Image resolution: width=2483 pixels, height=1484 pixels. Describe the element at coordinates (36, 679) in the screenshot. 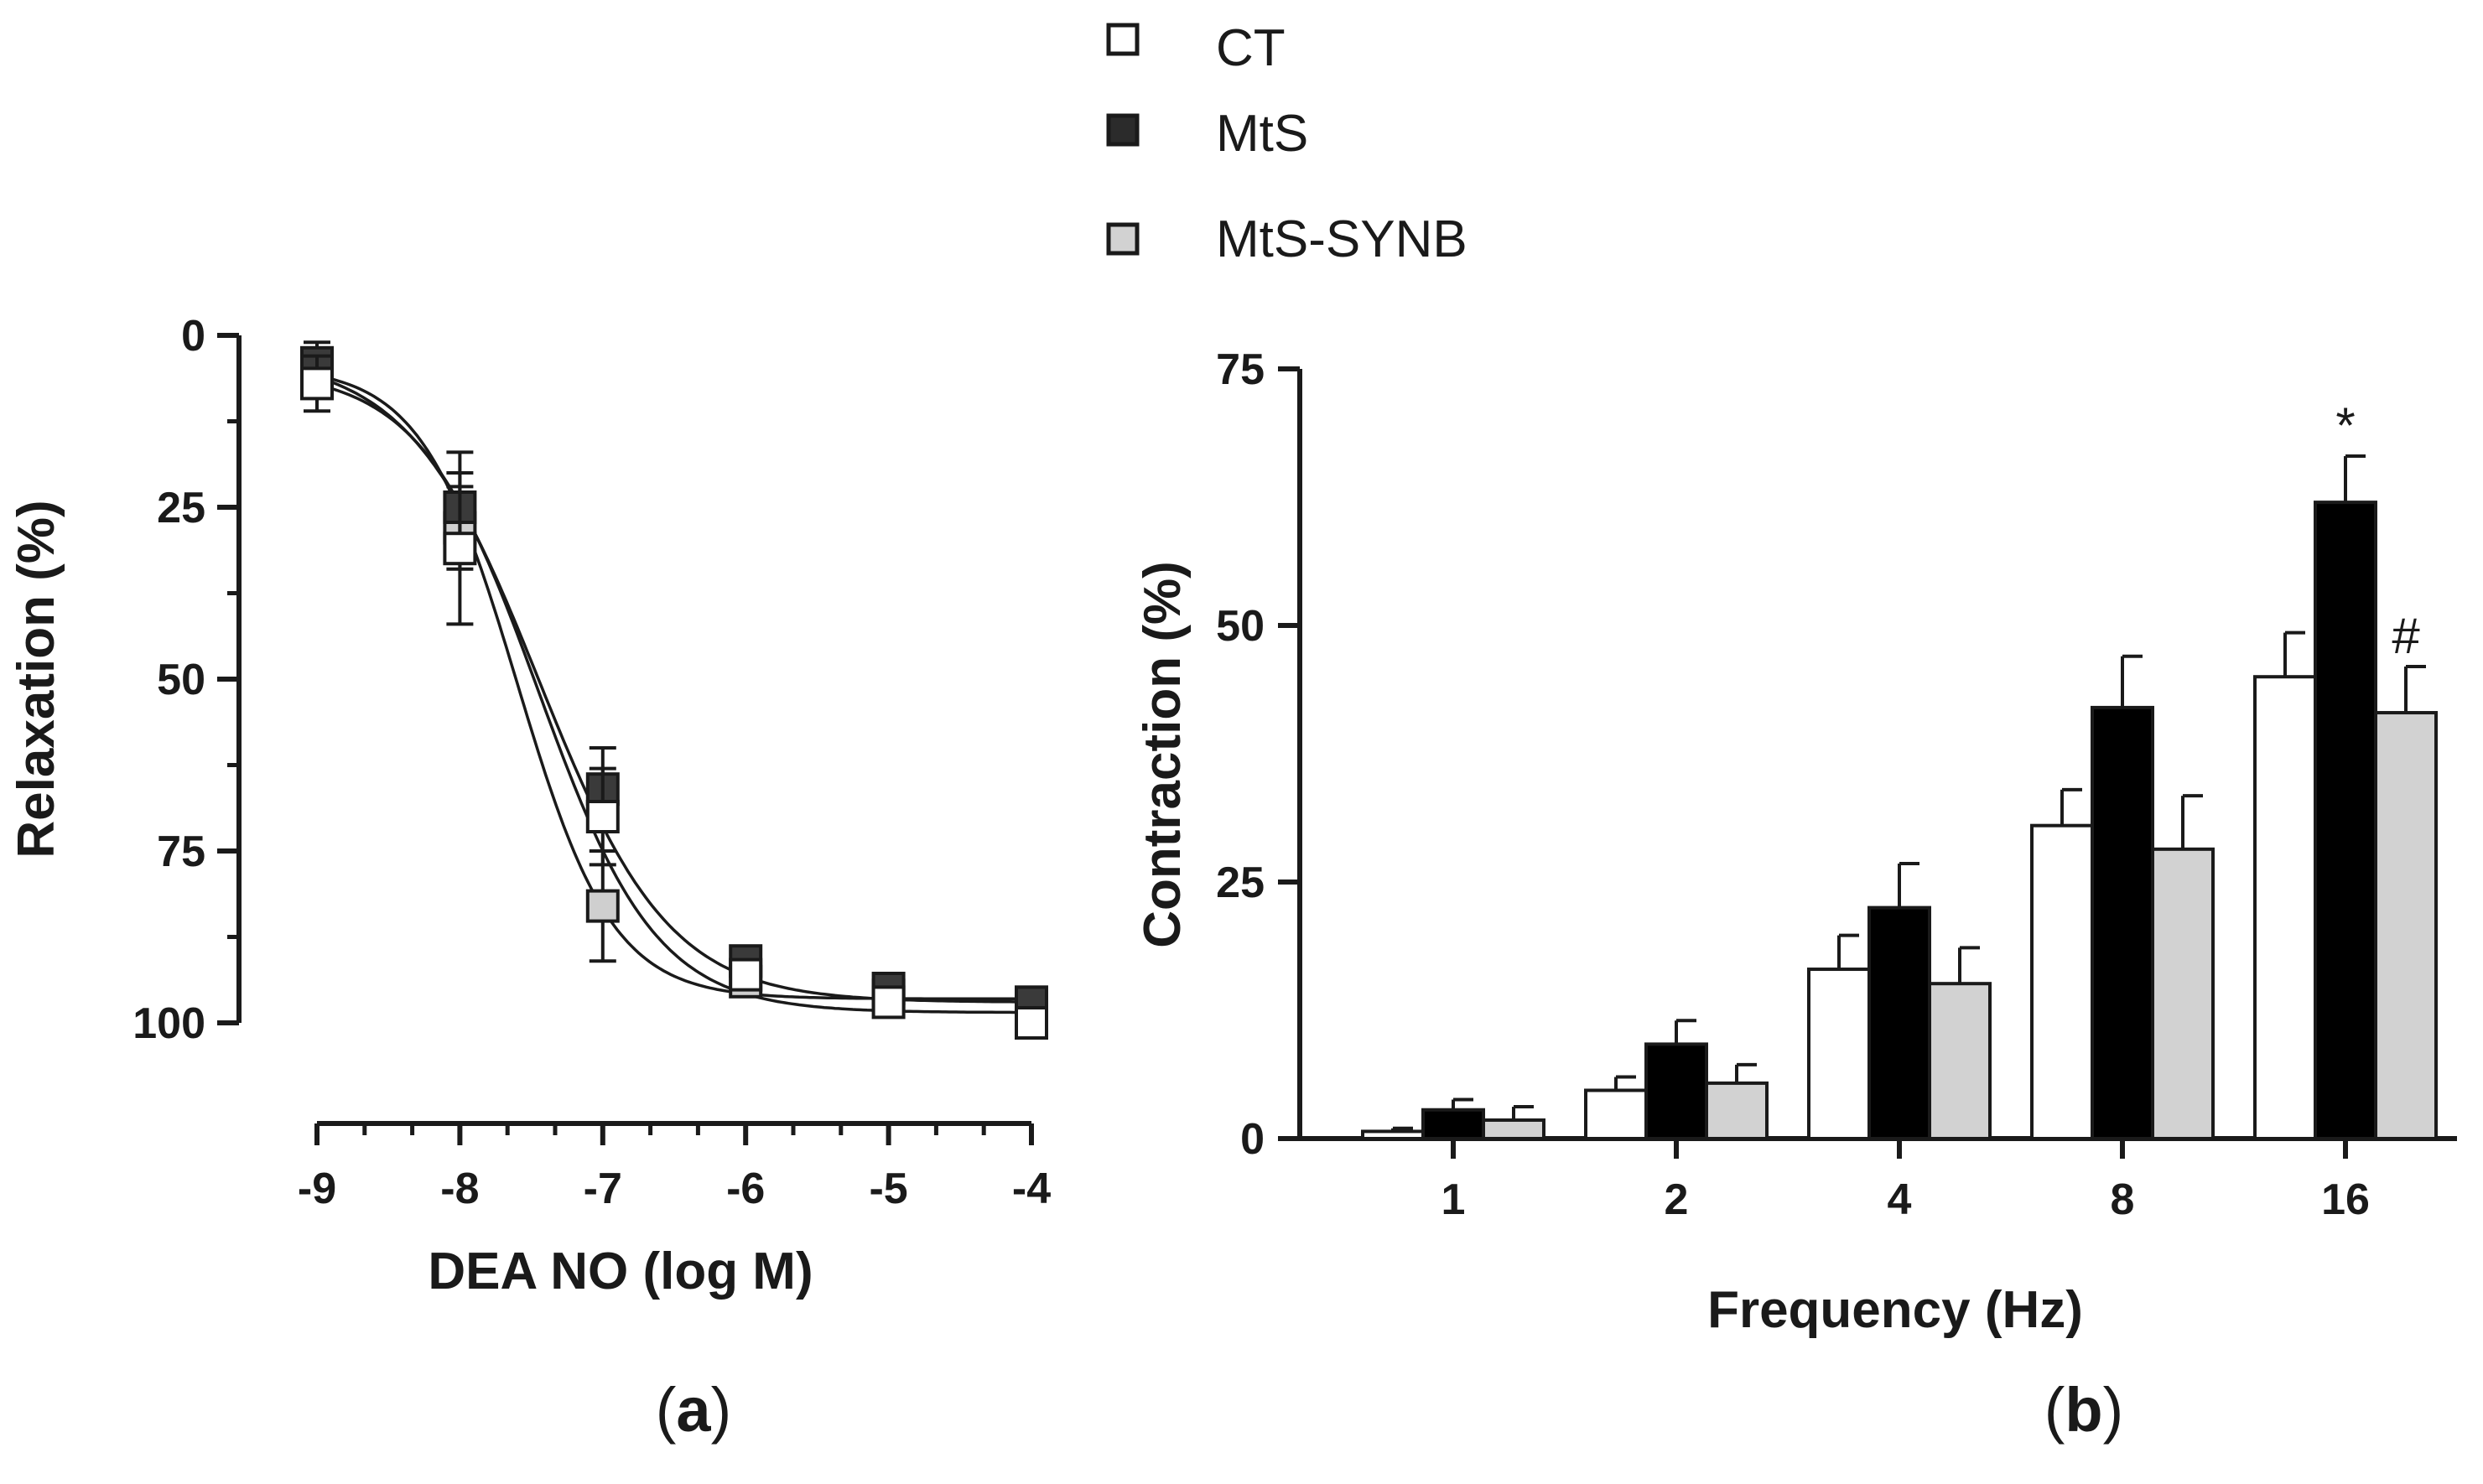

I see `panel-a-y-axis-label: Relaxation (%)` at that location.